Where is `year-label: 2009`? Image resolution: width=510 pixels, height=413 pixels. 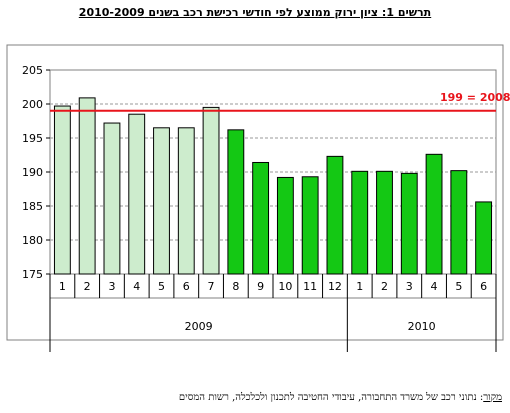 year-label: 2009 is located at coordinates (199, 326).